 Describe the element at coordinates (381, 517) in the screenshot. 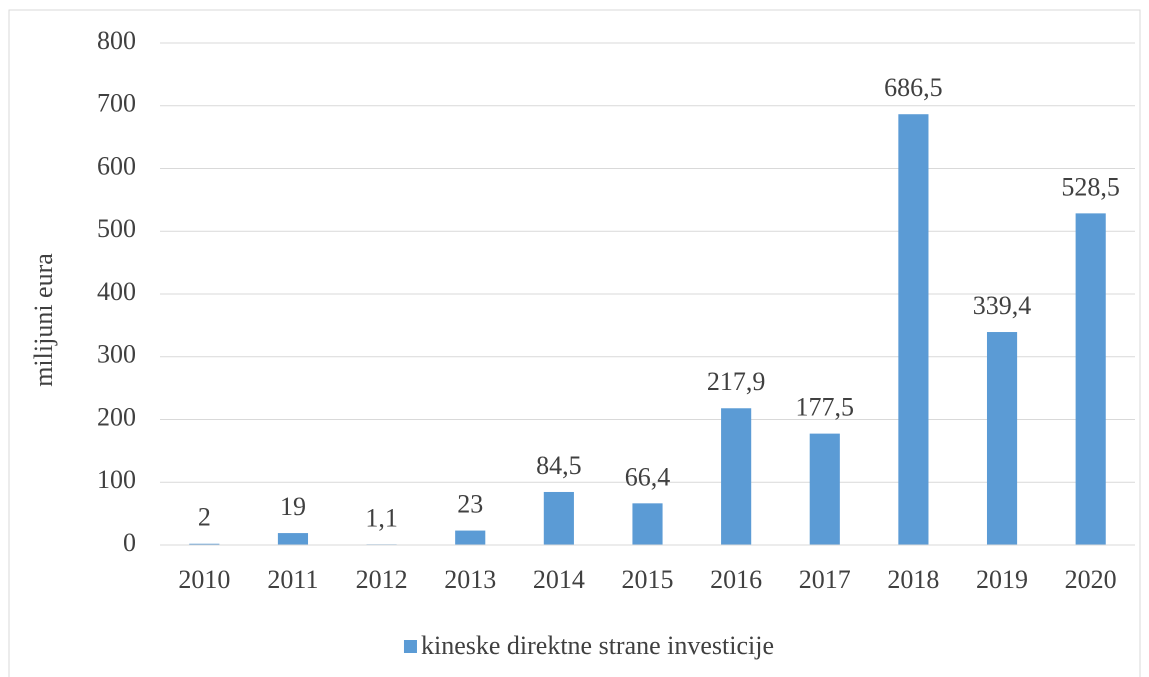

I see `data-label: 1,1` at that location.